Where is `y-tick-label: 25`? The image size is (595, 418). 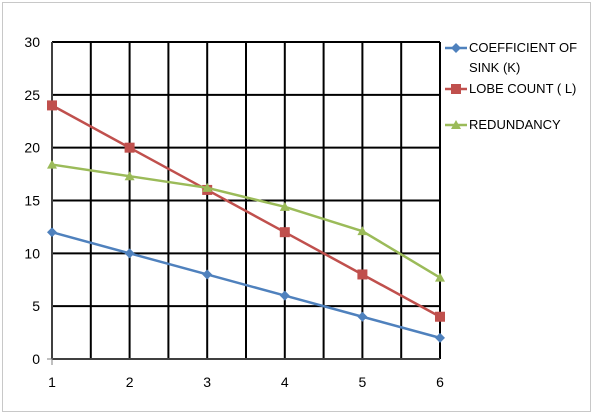 y-tick-label: 25 is located at coordinates (32, 95).